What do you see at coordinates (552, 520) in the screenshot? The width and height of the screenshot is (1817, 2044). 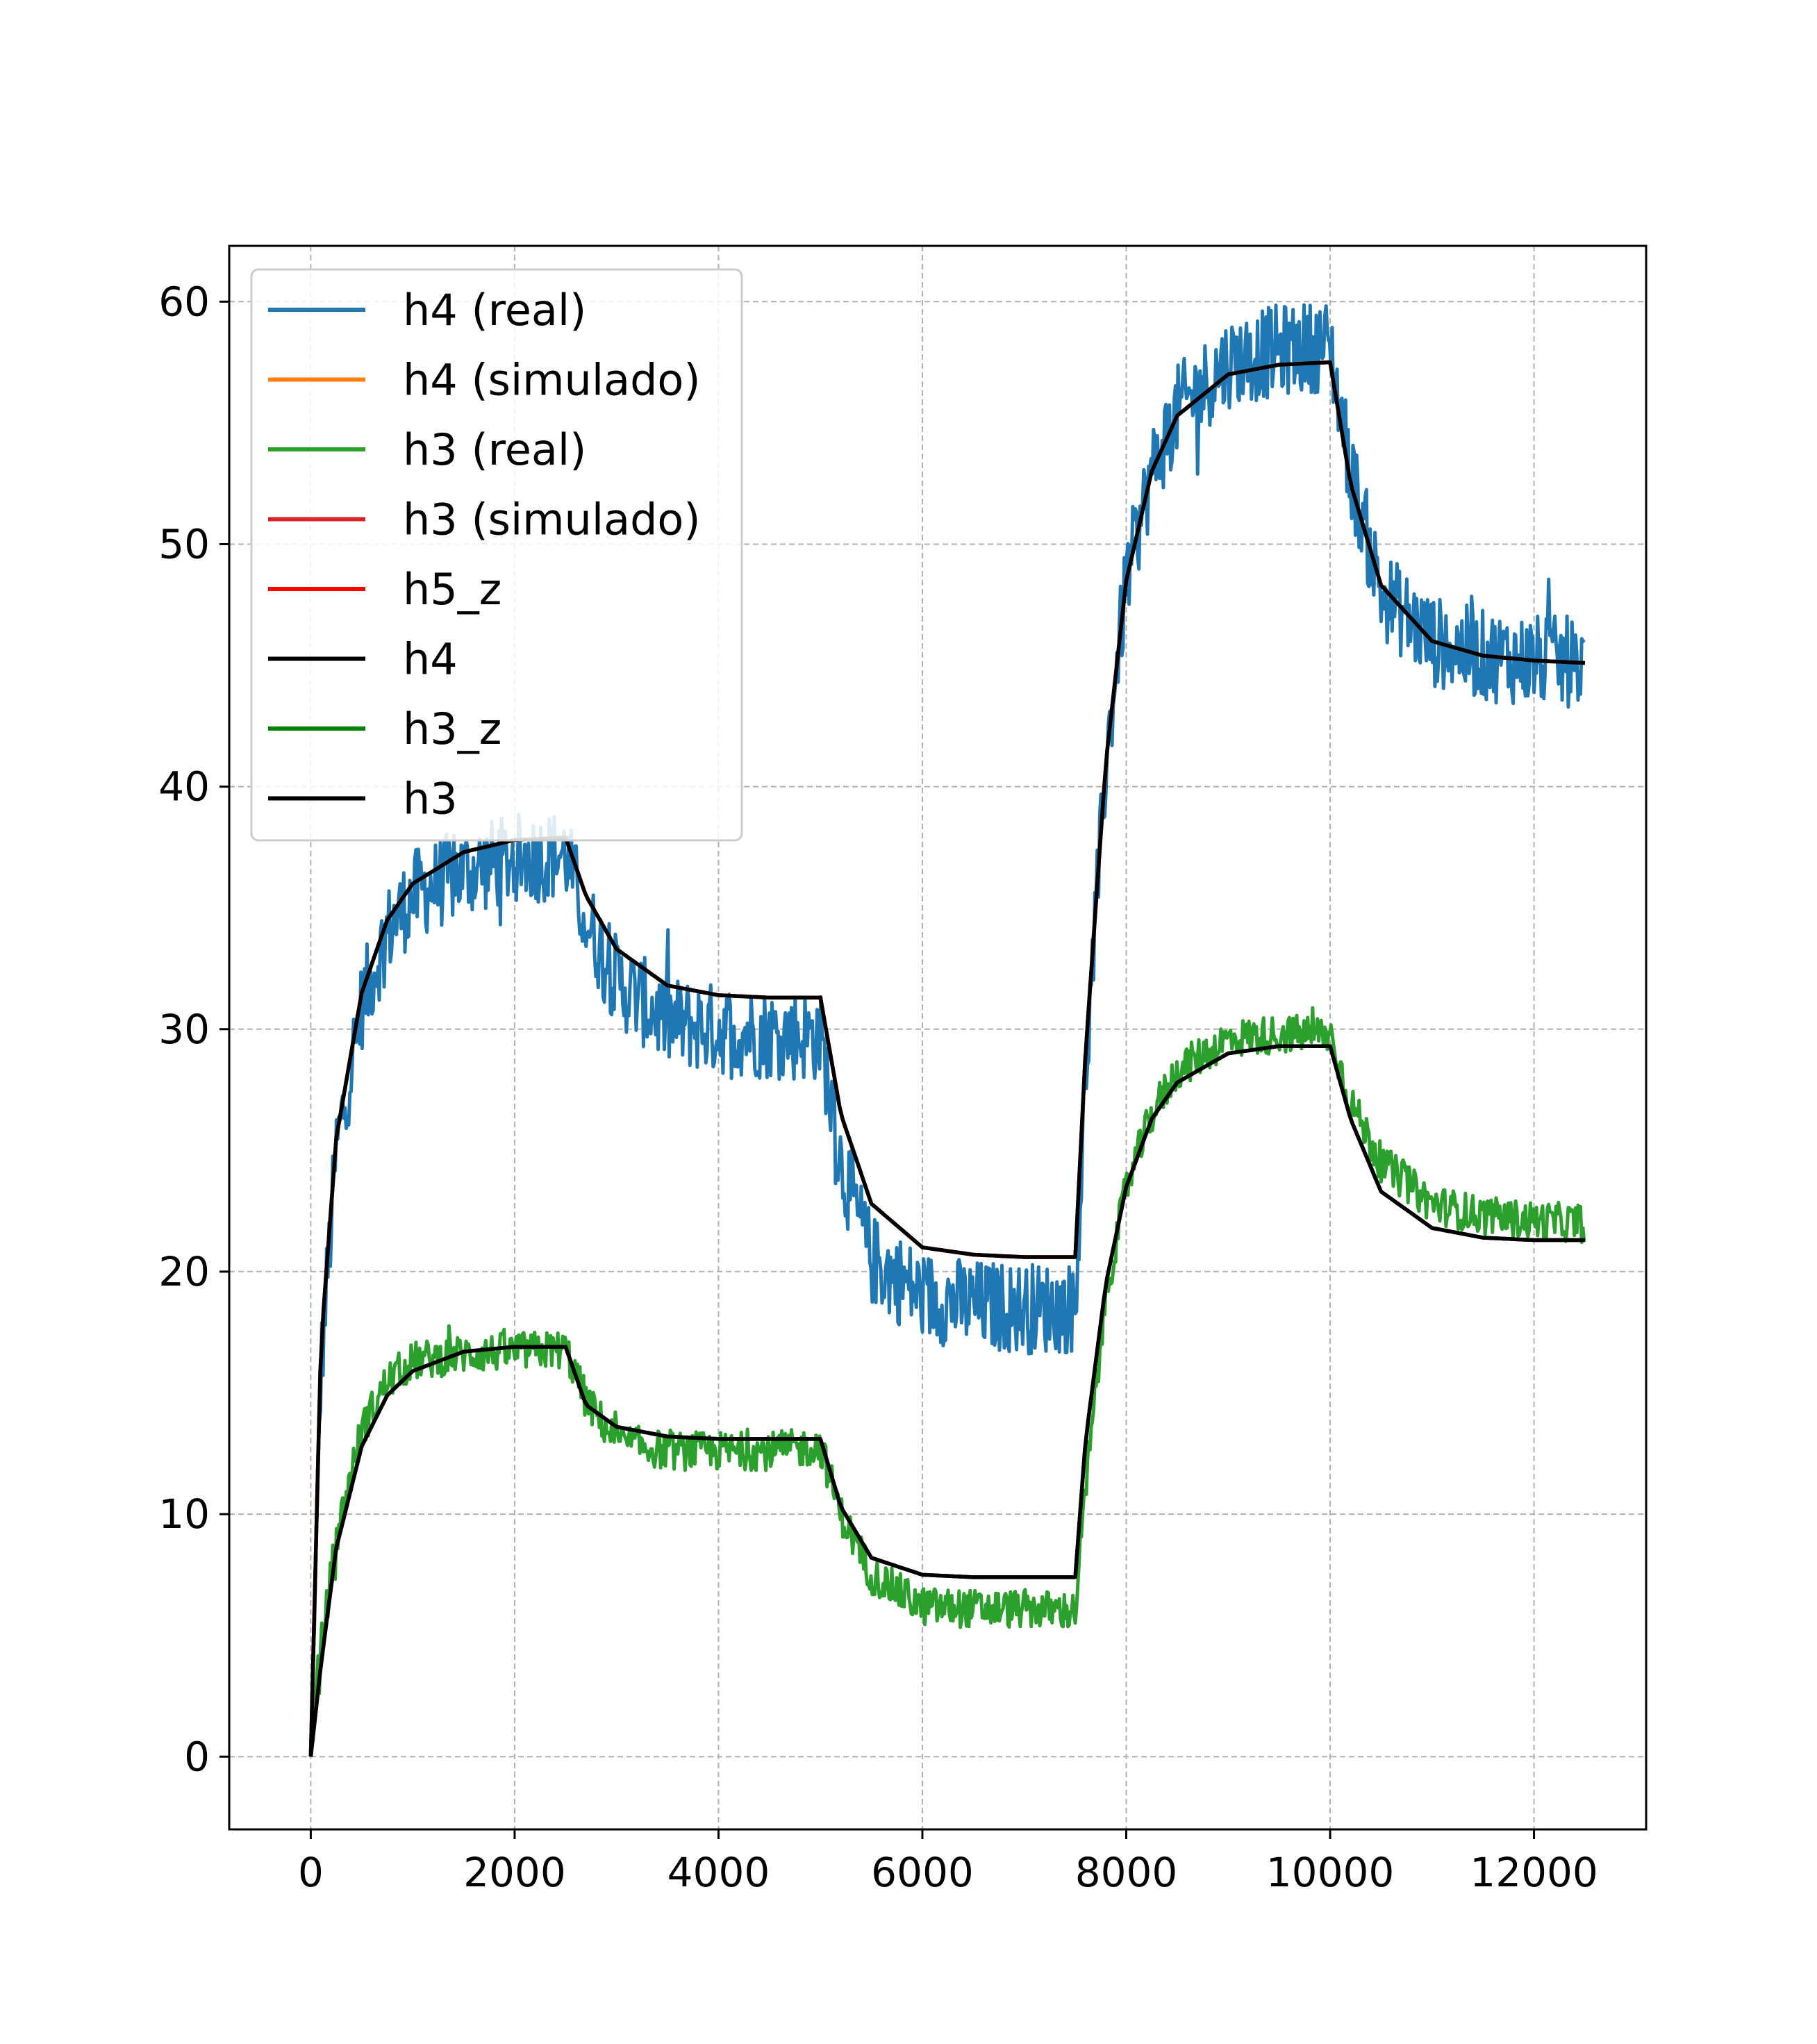 I see `legend-label: h3 (simulado)` at bounding box center [552, 520].